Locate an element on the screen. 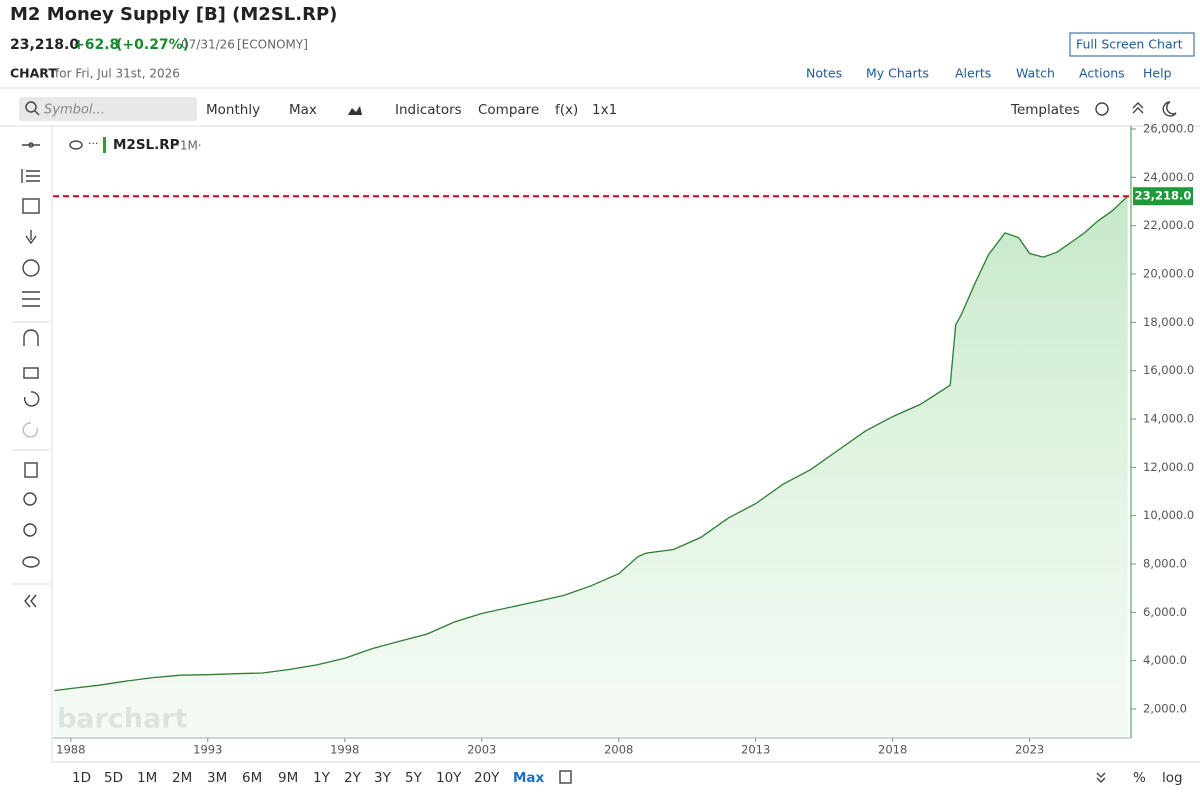 The image size is (1200, 794). x-tick-label: 2023 is located at coordinates (1029, 750).